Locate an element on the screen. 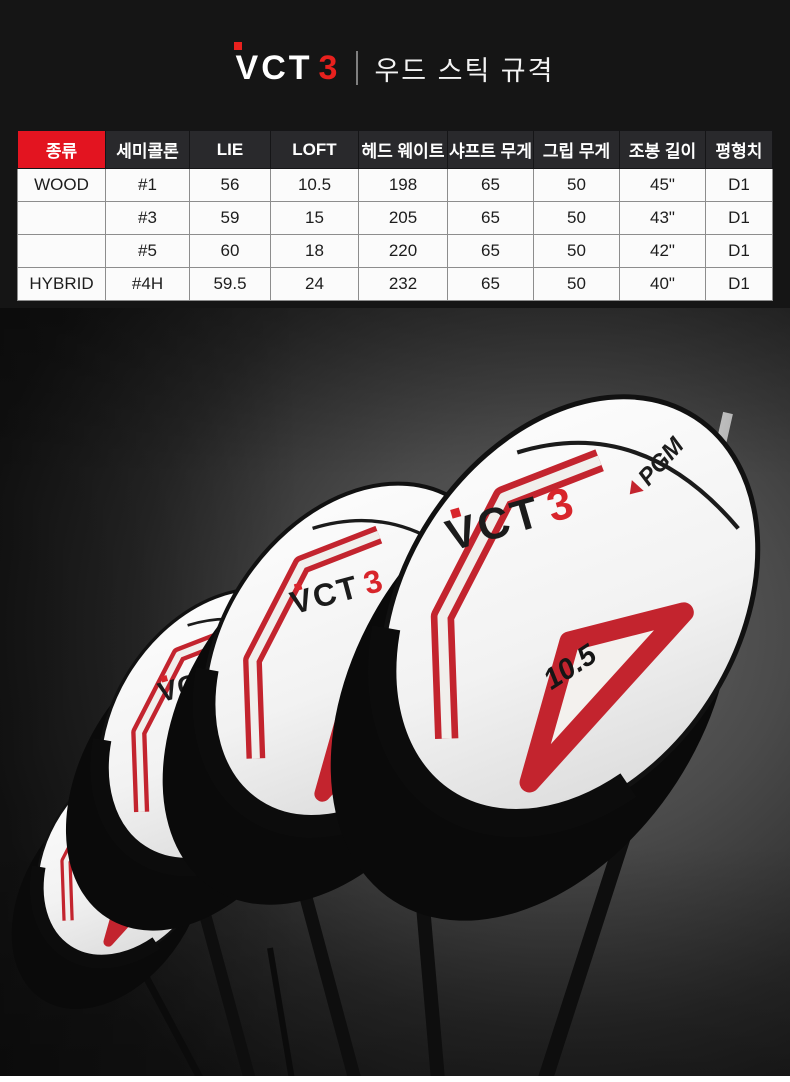  col-header-number: 세미콜론 is located at coordinates (147, 149).